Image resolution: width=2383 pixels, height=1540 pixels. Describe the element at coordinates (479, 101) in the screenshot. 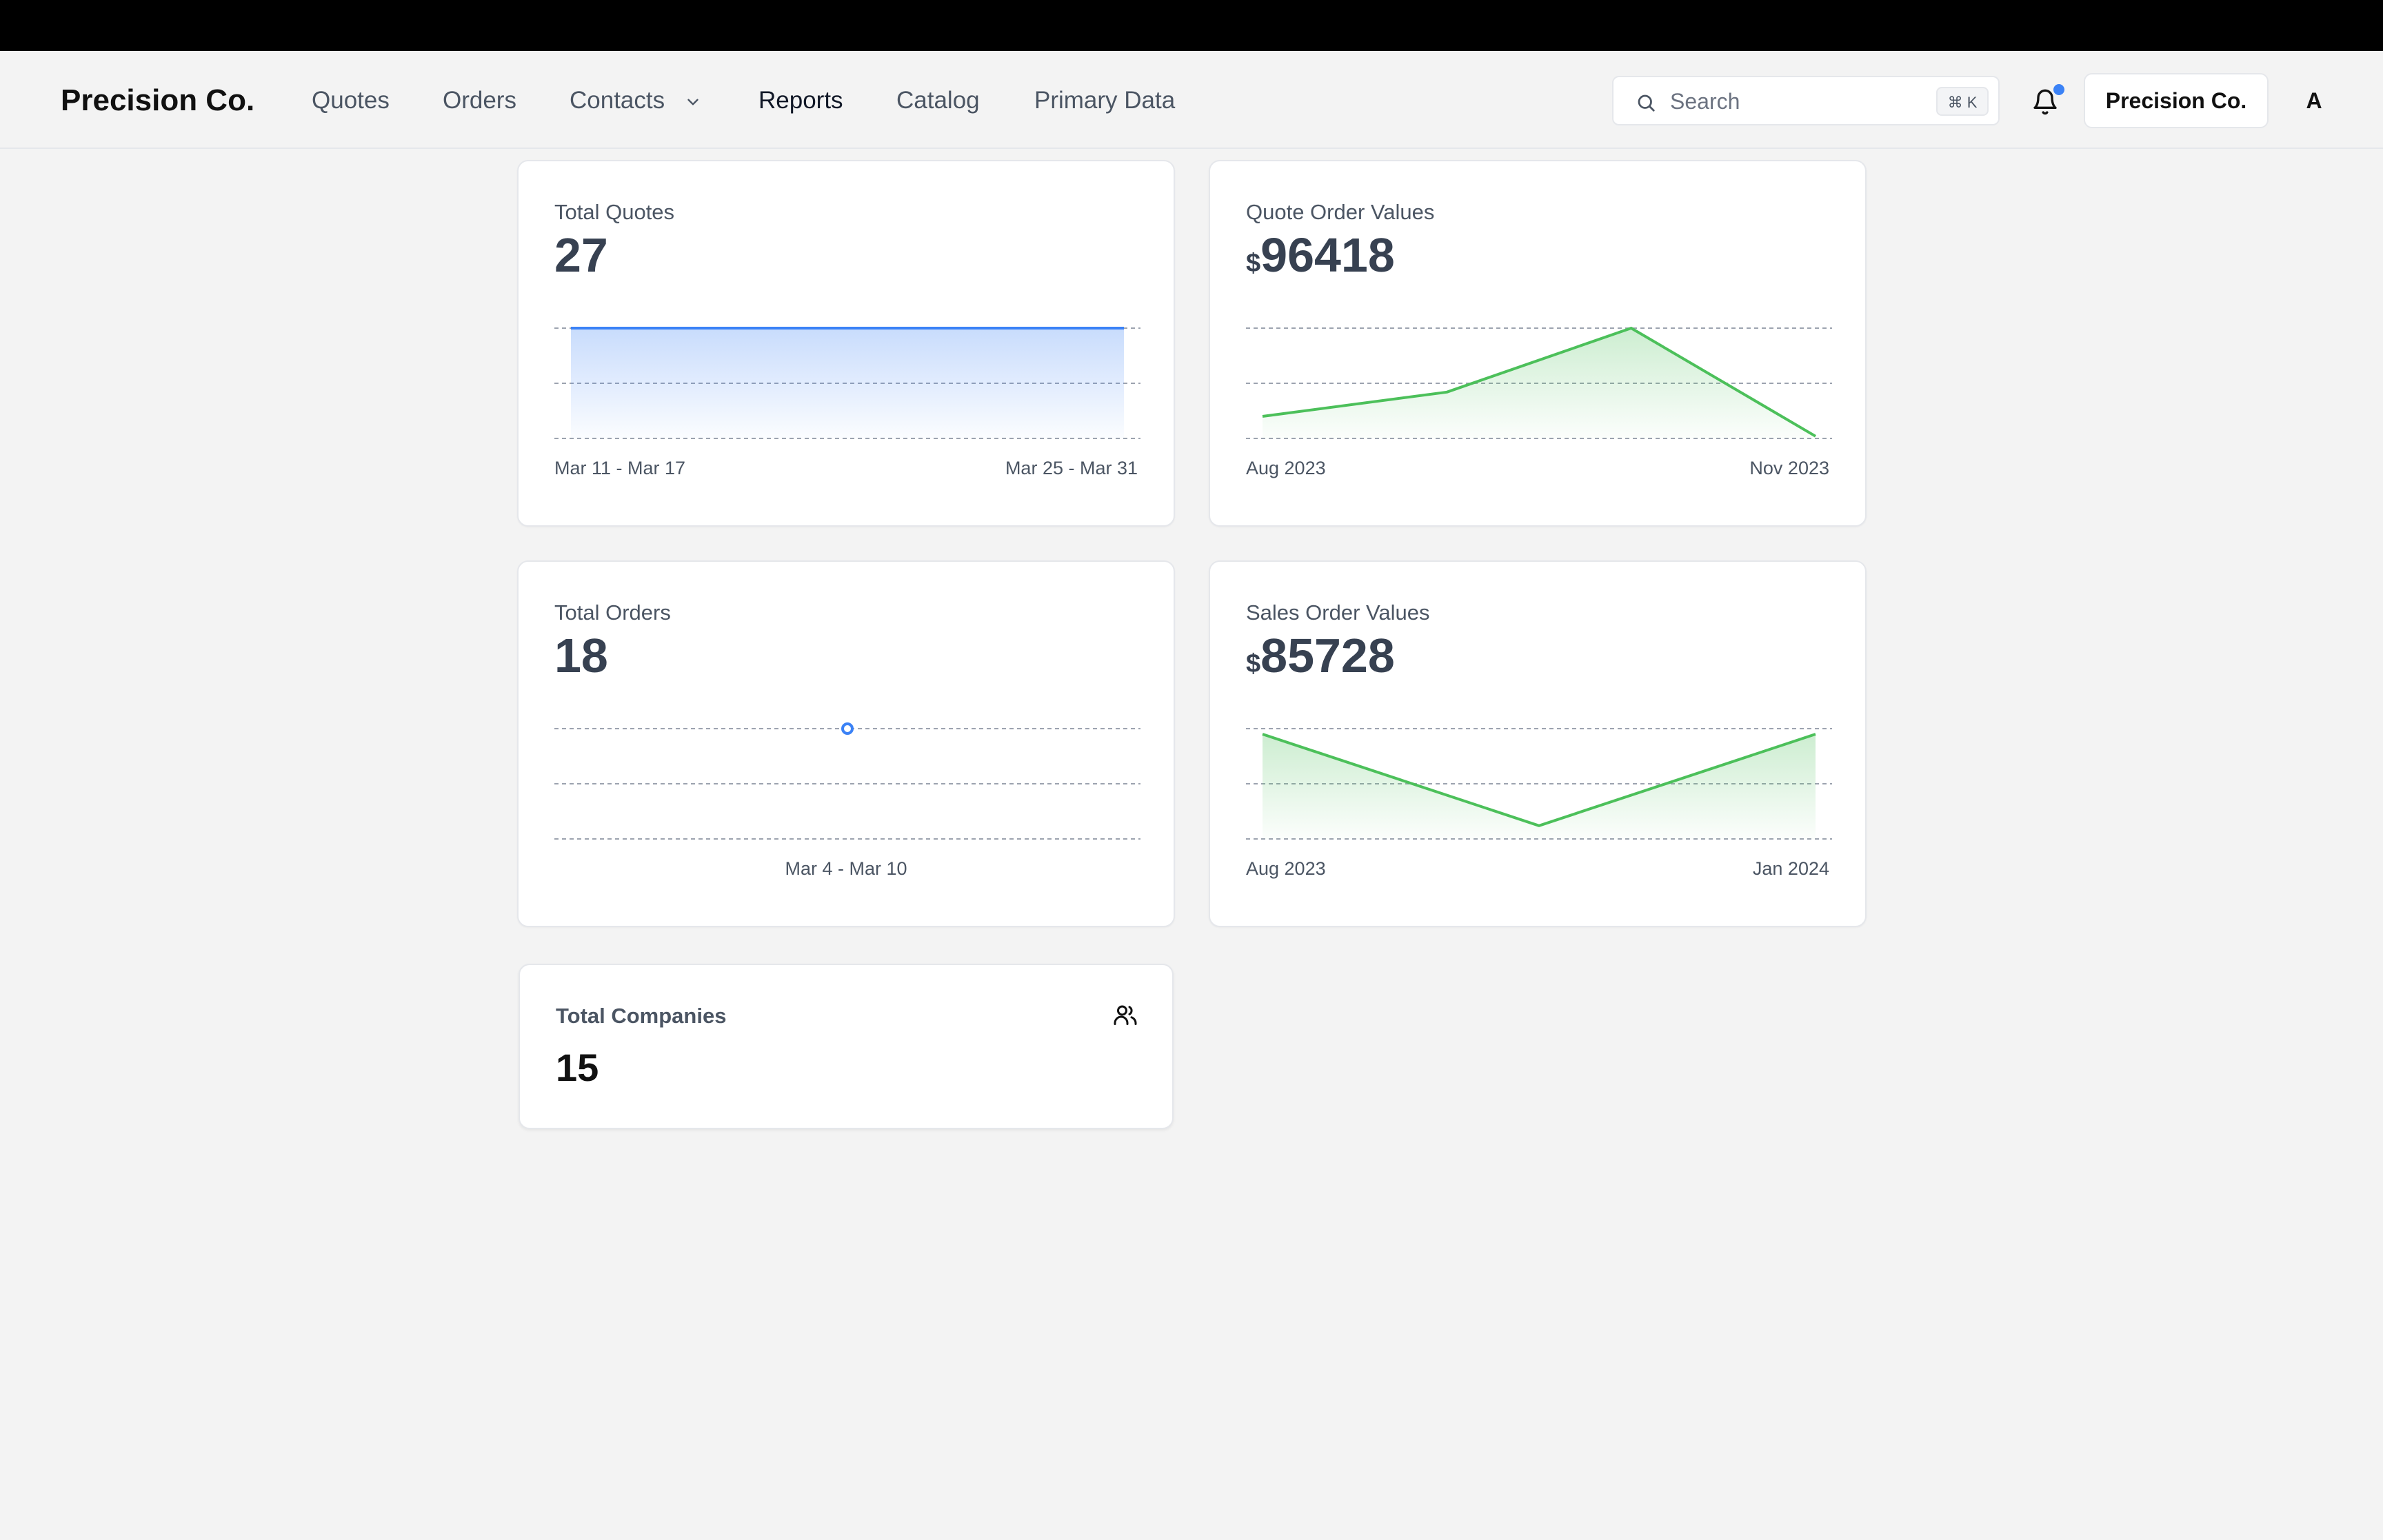

I see `nav-orders: Orders` at that location.